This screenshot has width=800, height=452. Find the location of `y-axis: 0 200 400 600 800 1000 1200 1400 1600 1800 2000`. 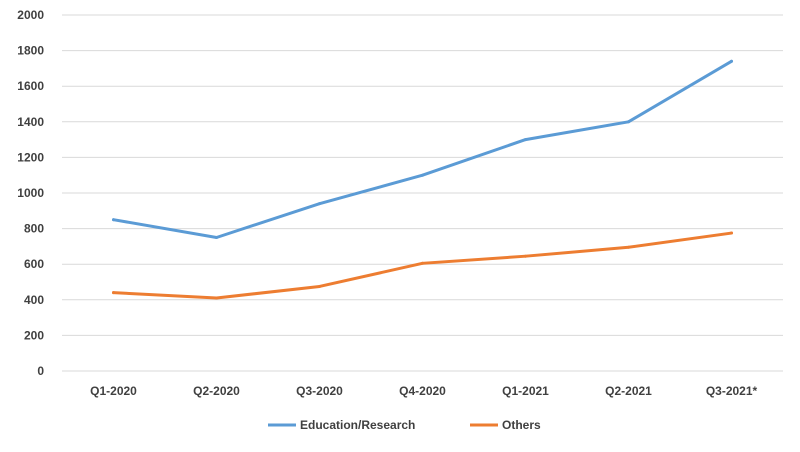

y-axis: 0 200 400 600 800 1000 1200 1400 1600 1800 2000 is located at coordinates (30, 193).